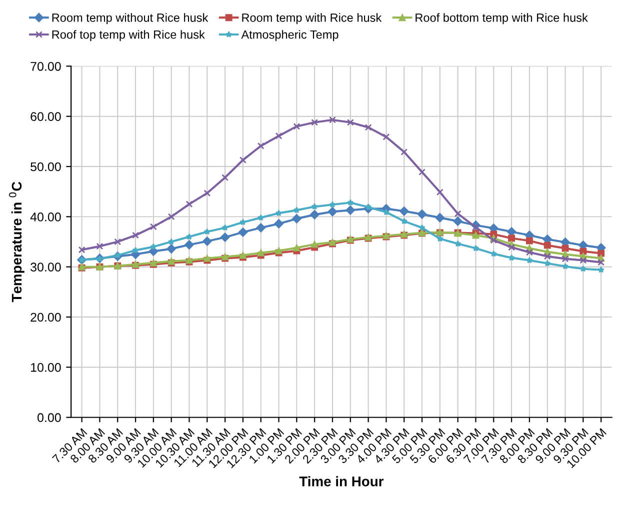 This screenshot has width=618, height=509. Describe the element at coordinates (49, 417) in the screenshot. I see `y-tick-label: 0.00` at that location.